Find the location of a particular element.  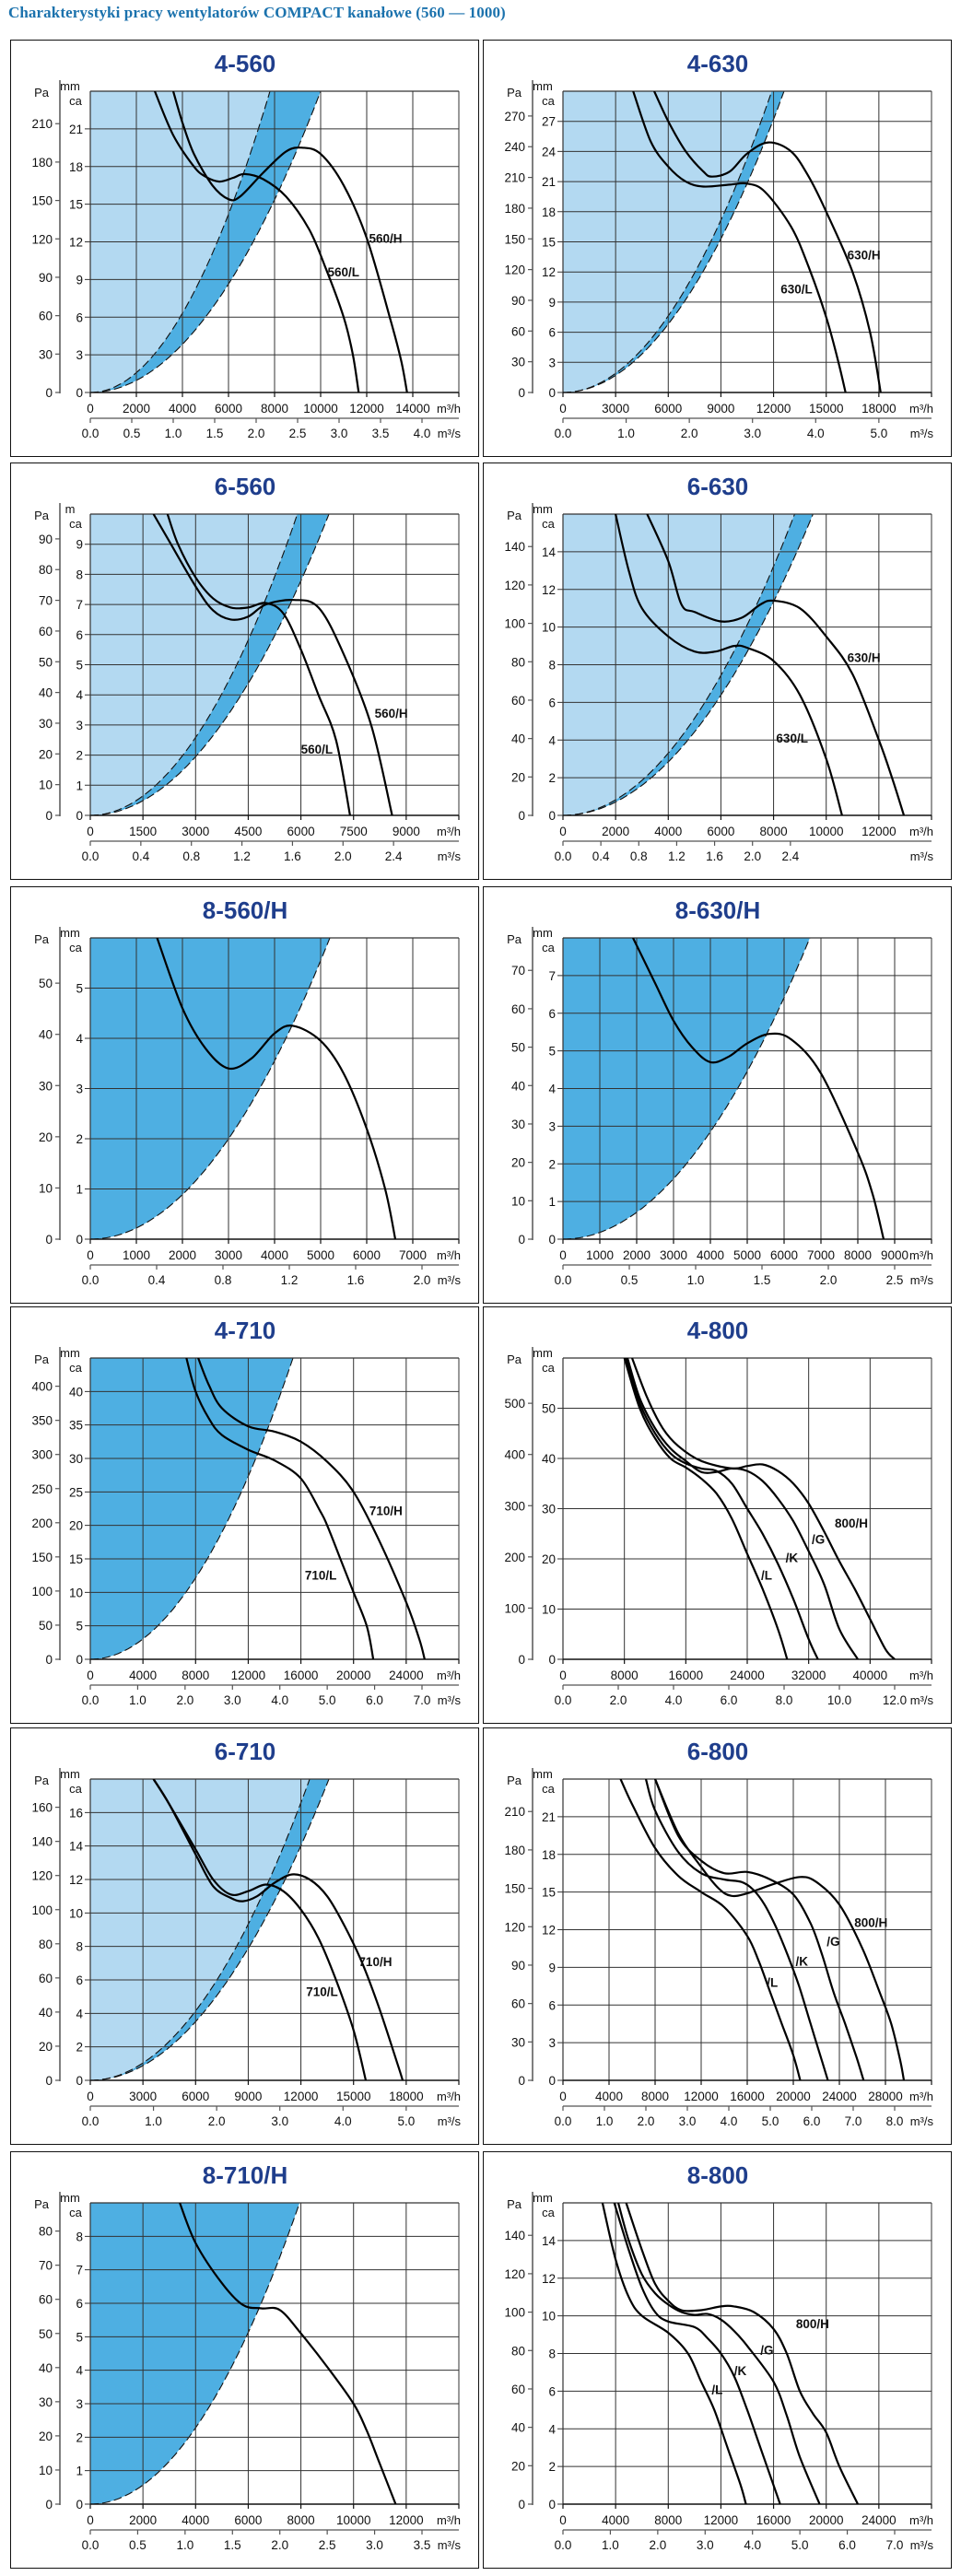

pa-axis-label: Pa is located at coordinates (514, 93).